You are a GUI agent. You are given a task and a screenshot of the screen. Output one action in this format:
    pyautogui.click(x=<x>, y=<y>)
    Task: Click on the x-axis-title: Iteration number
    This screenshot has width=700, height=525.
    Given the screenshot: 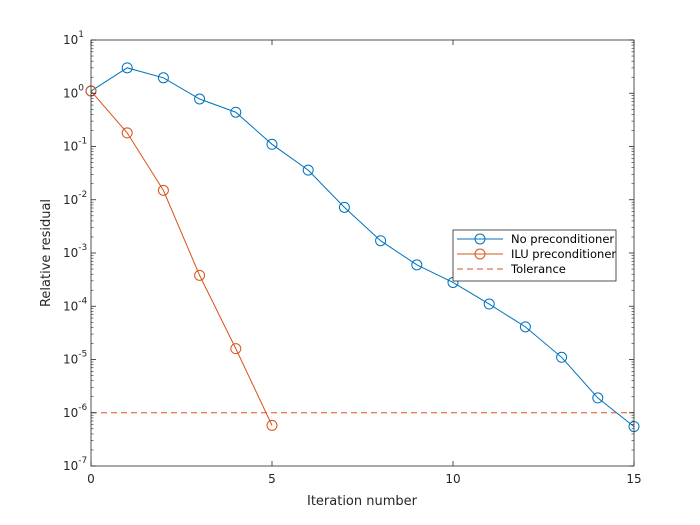 What is the action you would take?
    pyautogui.click(x=362, y=501)
    